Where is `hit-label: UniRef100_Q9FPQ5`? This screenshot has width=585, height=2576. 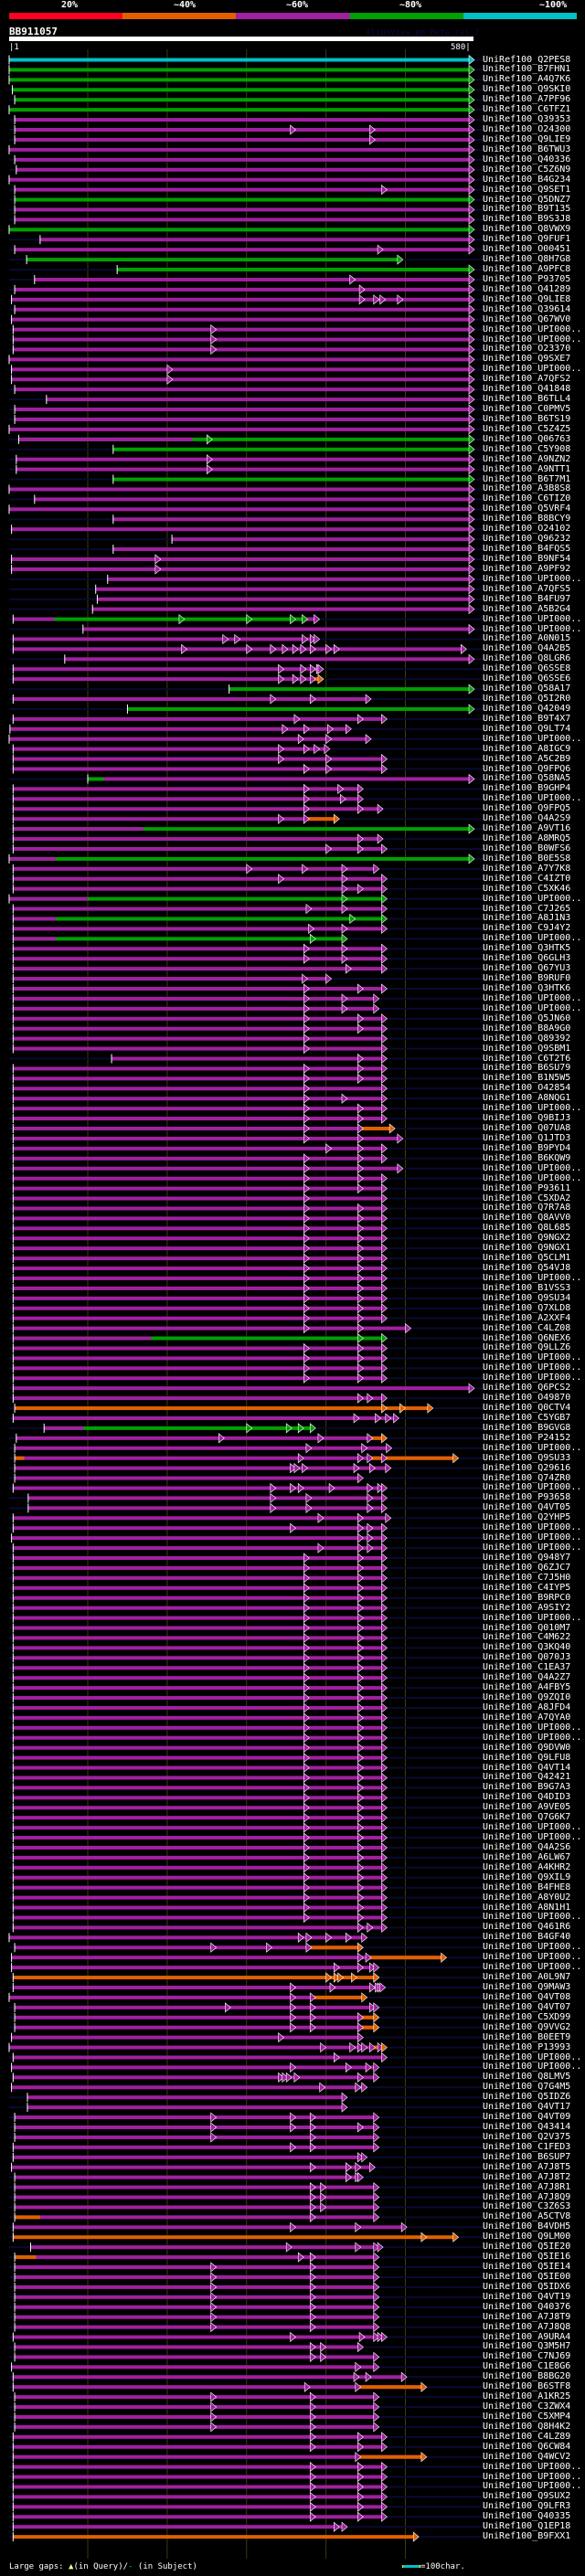
hit-label: UniRef100_Q9FPQ5 is located at coordinates (527, 808).